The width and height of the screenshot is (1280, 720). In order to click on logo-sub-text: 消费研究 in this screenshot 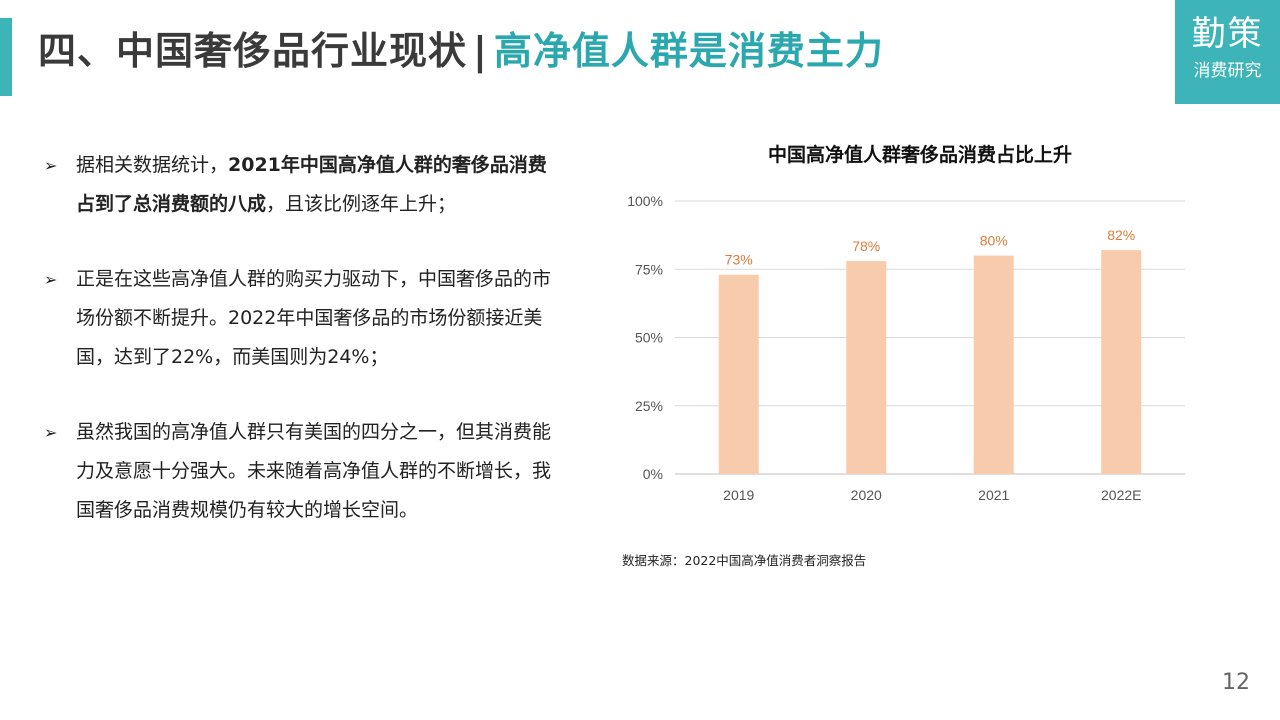, I will do `click(1227, 71)`.